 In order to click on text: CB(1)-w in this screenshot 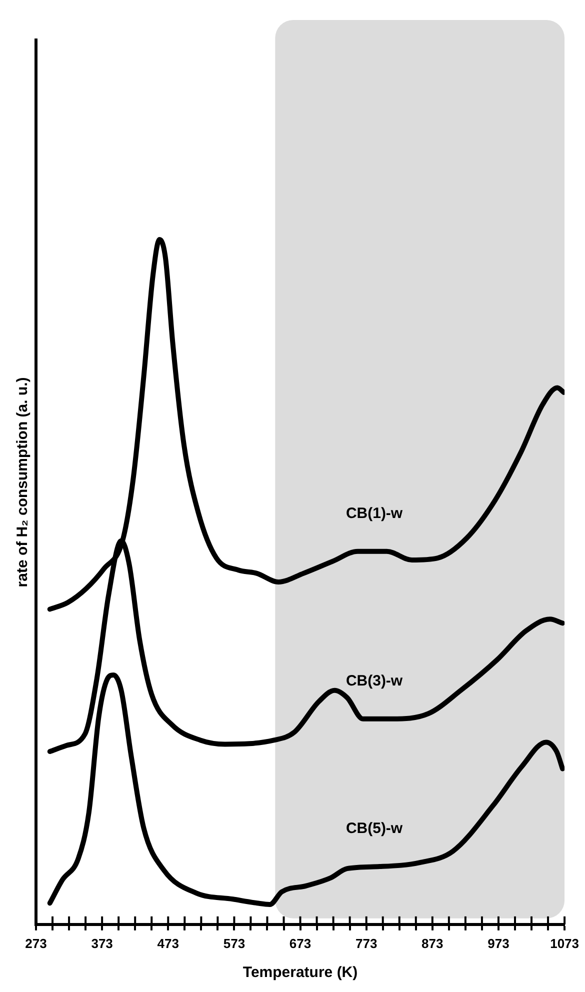, I will do `click(374, 513)`.